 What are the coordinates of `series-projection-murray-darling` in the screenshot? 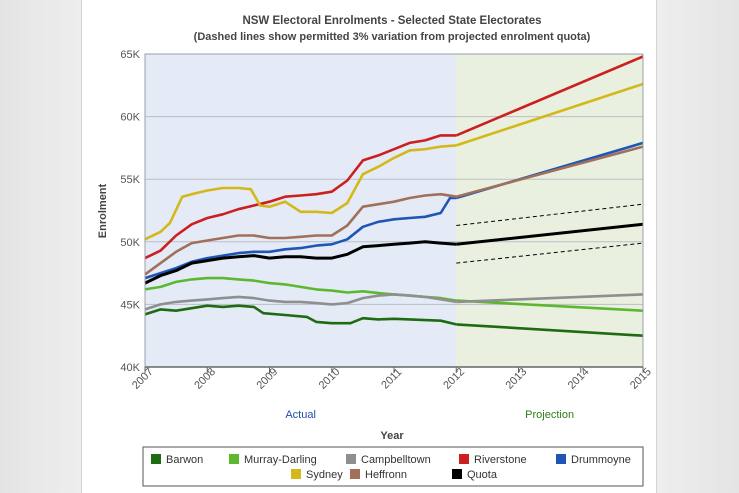 It's located at (550, 305).